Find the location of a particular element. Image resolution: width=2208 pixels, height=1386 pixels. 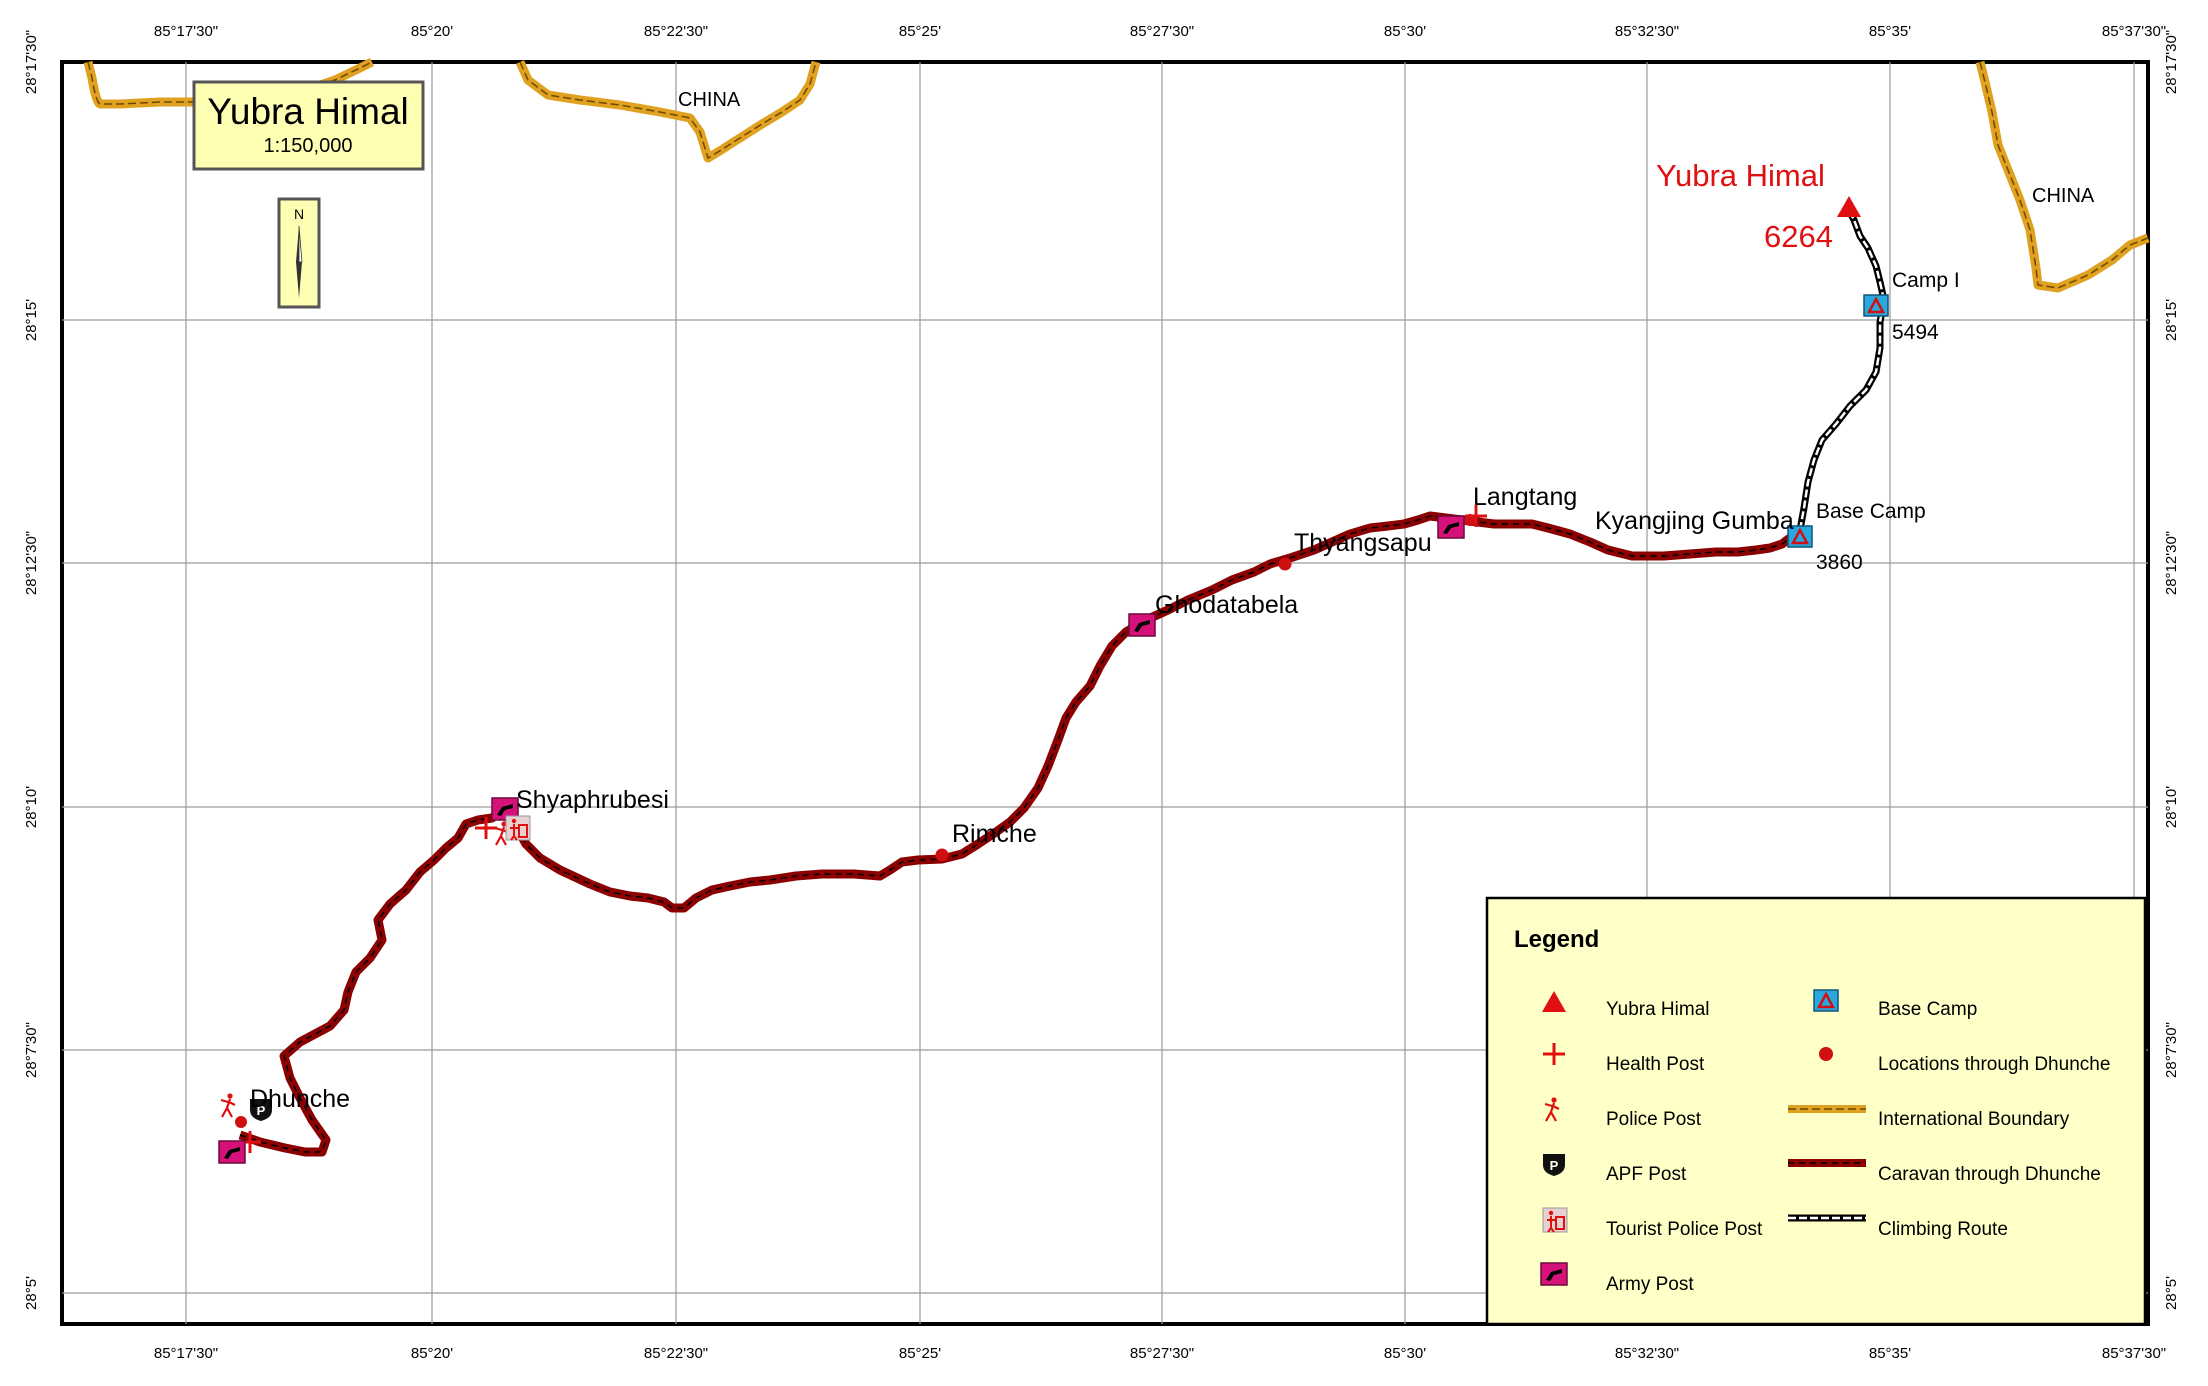

latitude-label-left: 28°10' is located at coordinates (31, 807).